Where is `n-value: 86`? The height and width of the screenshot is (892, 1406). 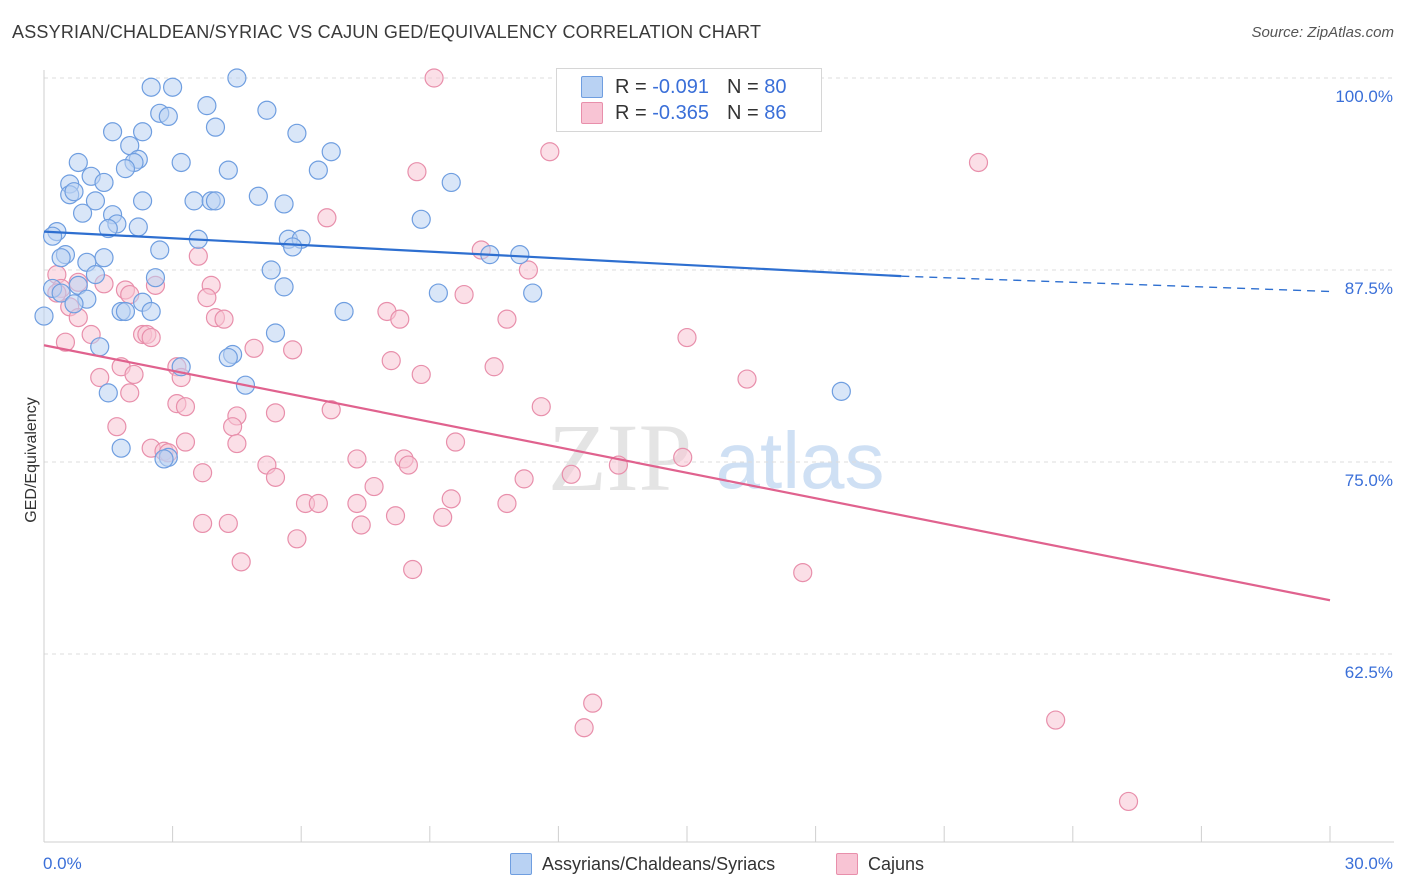
n-value: 86 is located at coordinates (775, 112).